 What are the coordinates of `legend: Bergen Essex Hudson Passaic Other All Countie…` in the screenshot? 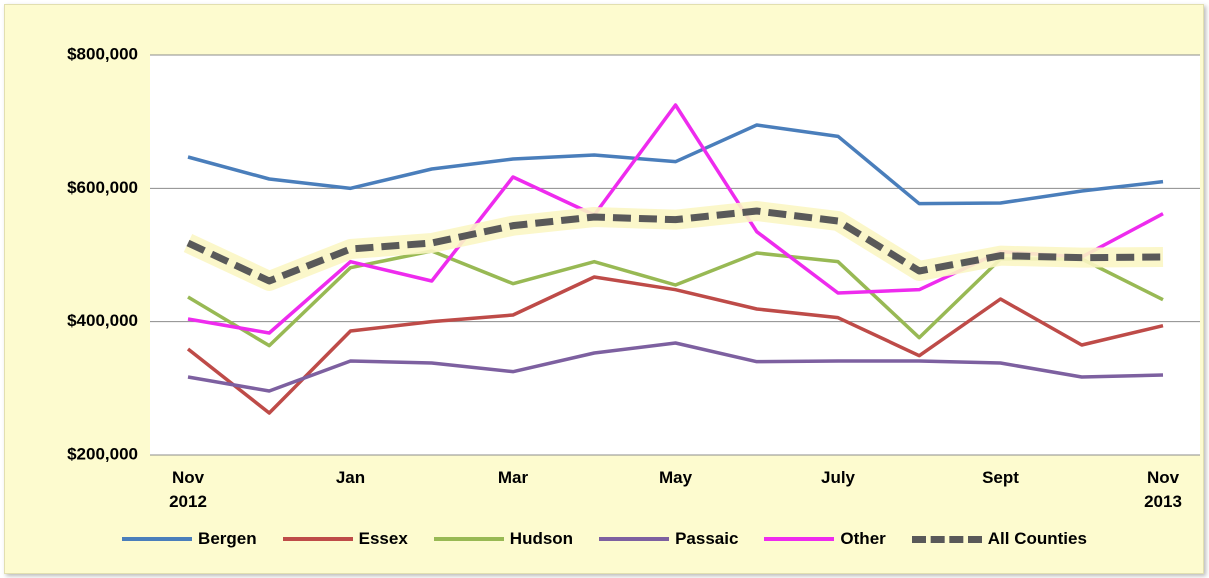 It's located at (604, 539).